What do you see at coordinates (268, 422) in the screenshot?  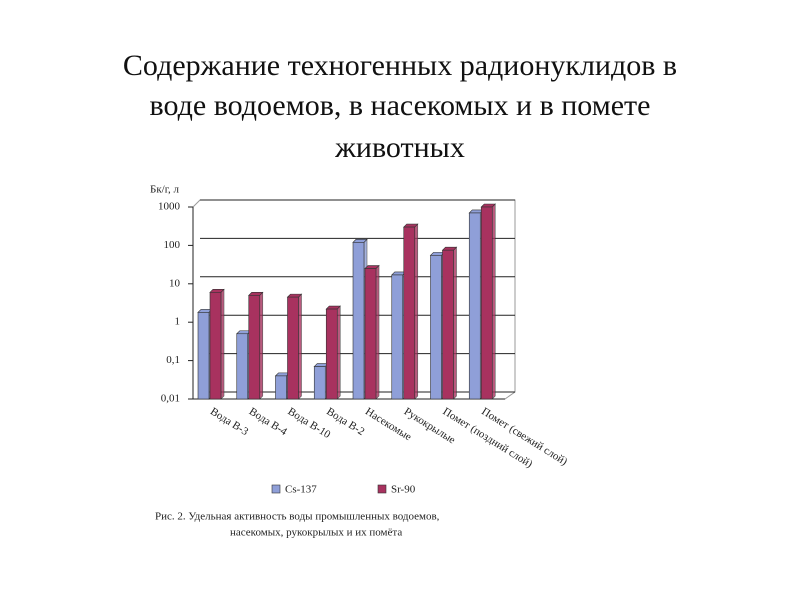 I see `x-tick-label: Вода В-4` at bounding box center [268, 422].